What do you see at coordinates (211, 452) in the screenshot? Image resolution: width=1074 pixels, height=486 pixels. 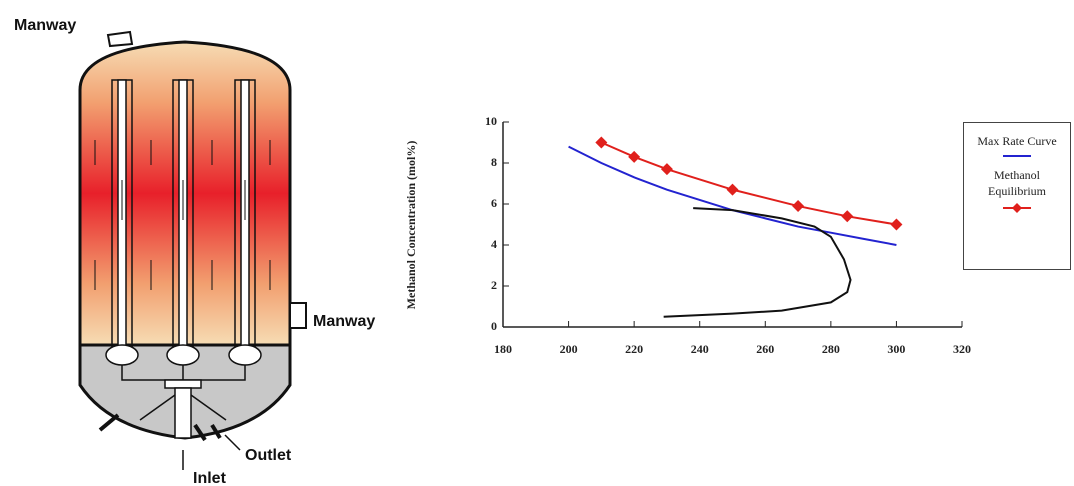 I see `pointer-lines` at bounding box center [211, 452].